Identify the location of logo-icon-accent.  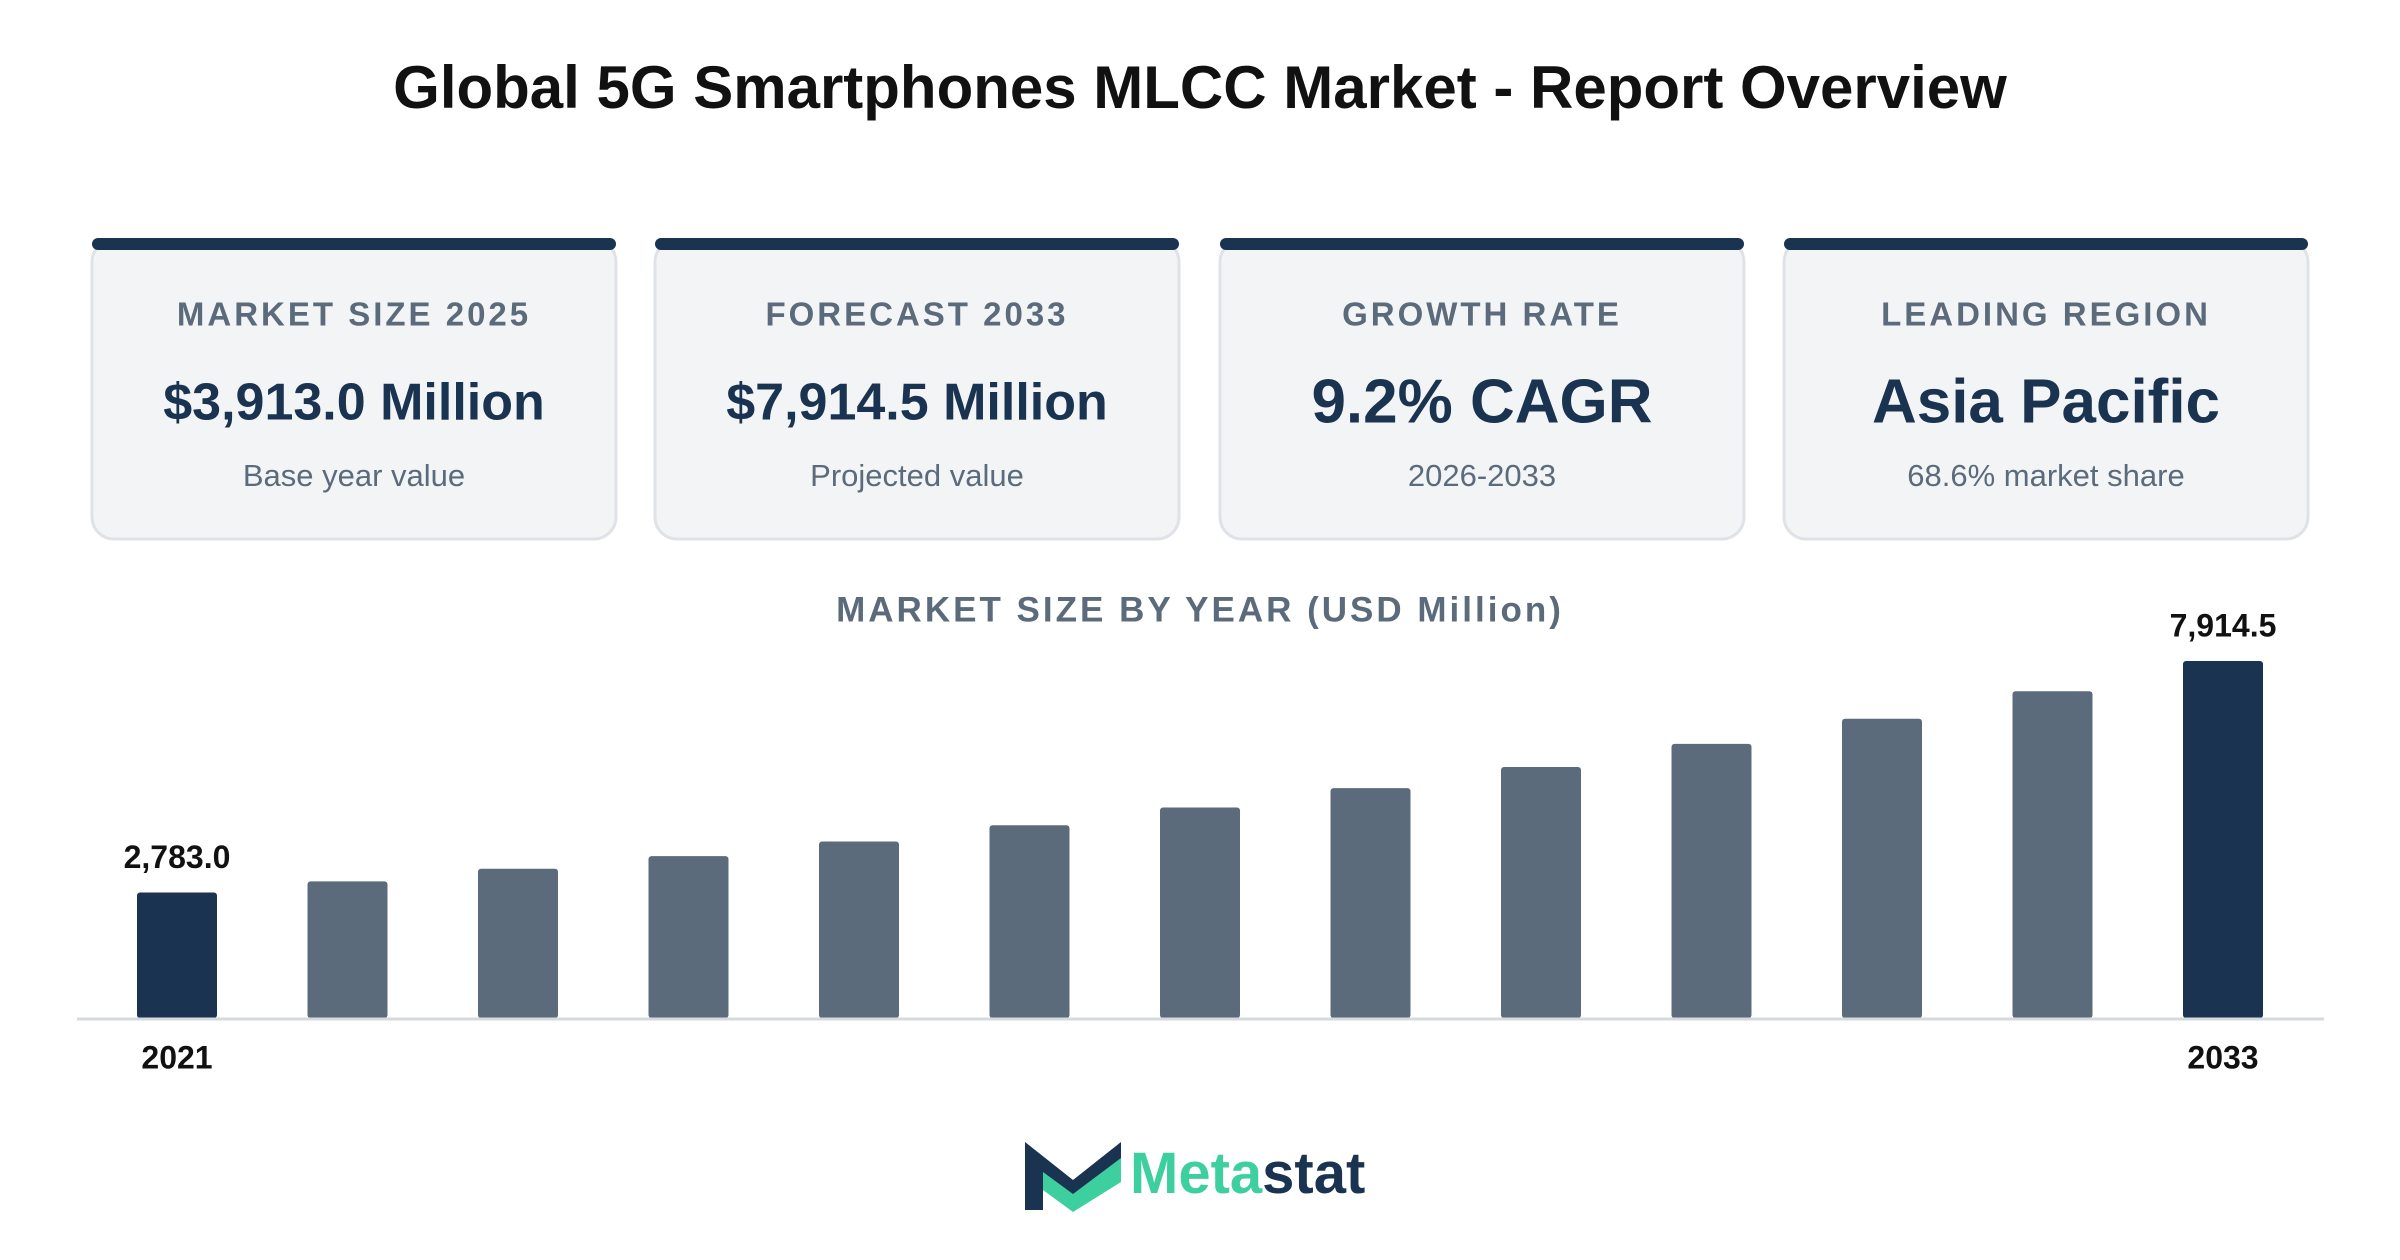
(1082, 1185).